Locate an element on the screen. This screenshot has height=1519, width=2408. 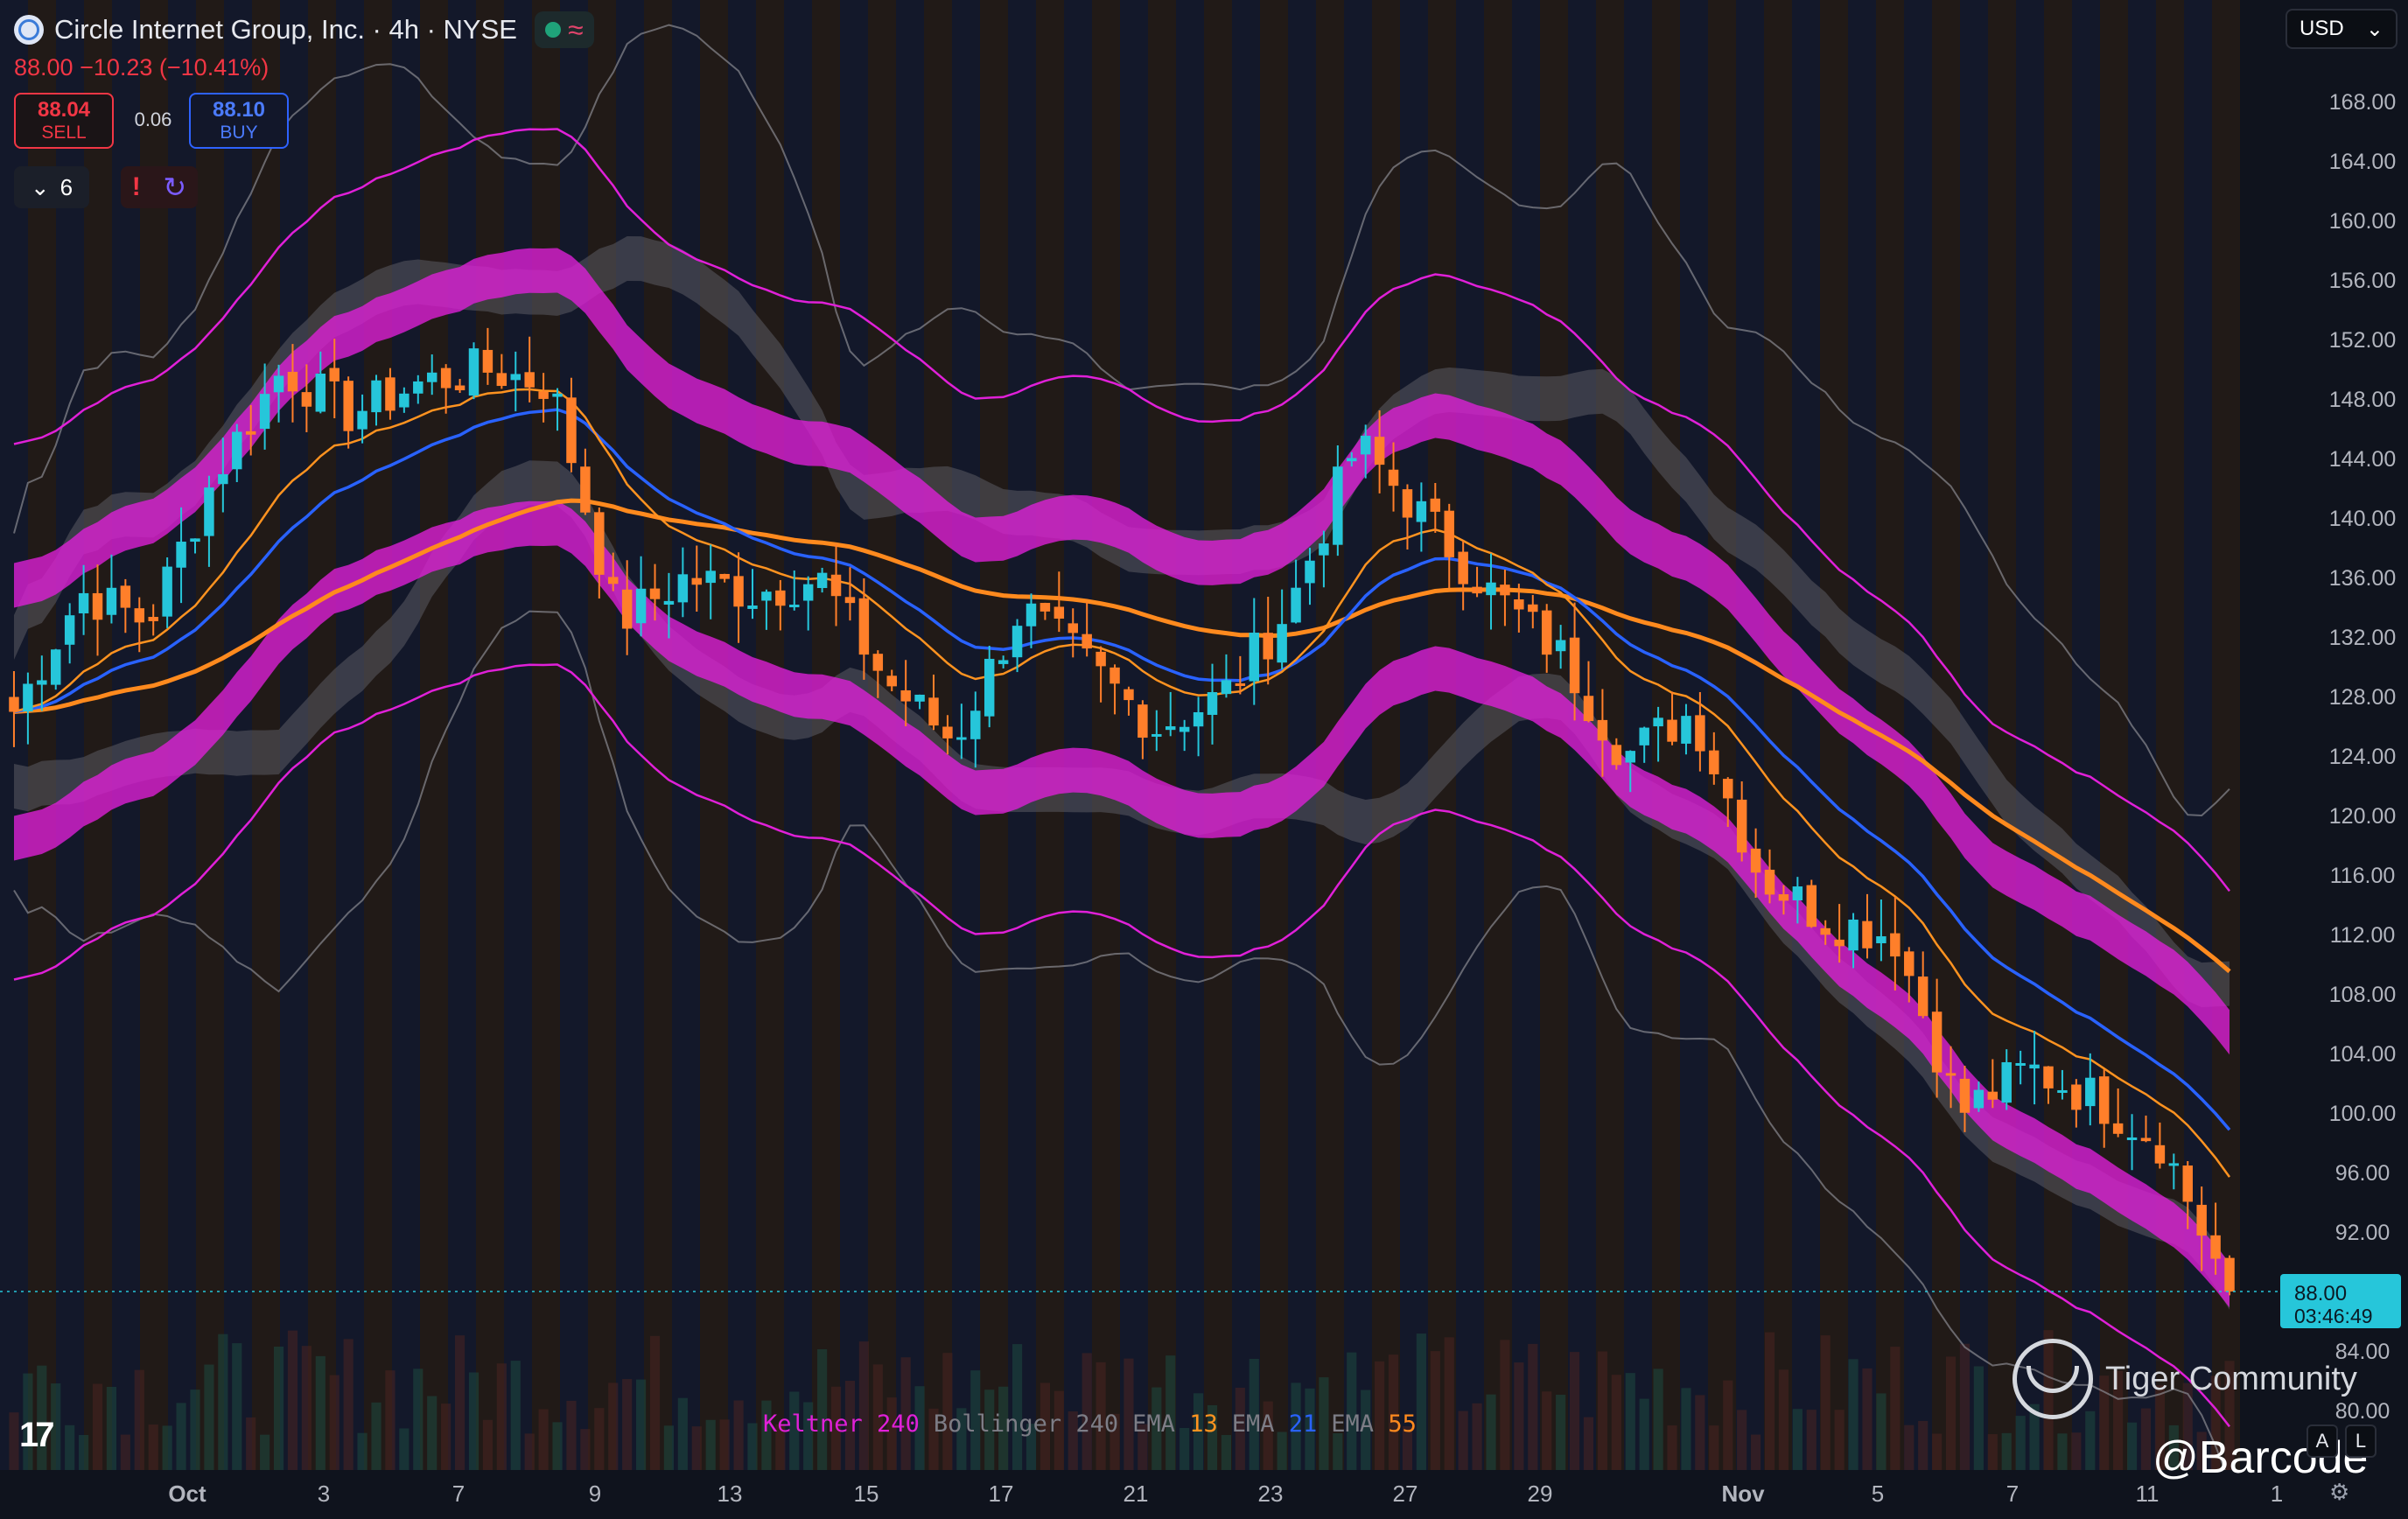
legend-item: EMA 21 is located at coordinates (1275, 1424).